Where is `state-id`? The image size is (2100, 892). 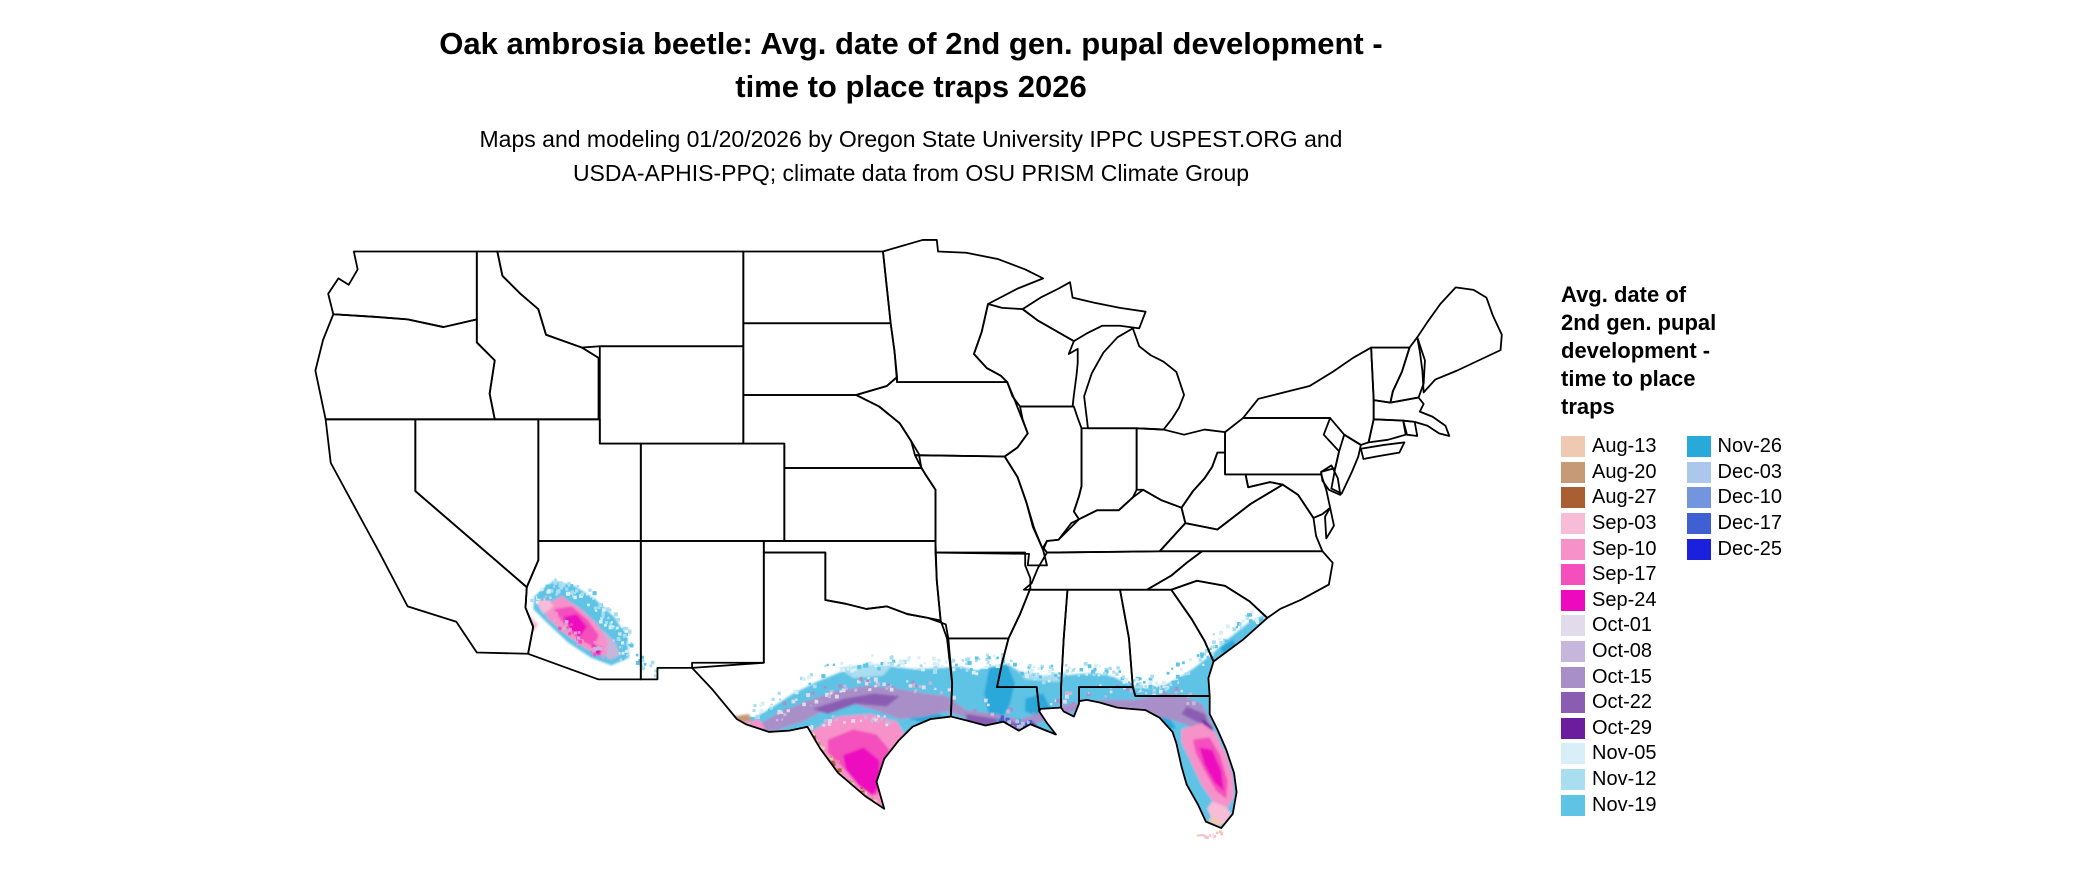
state-id is located at coordinates (537, 335).